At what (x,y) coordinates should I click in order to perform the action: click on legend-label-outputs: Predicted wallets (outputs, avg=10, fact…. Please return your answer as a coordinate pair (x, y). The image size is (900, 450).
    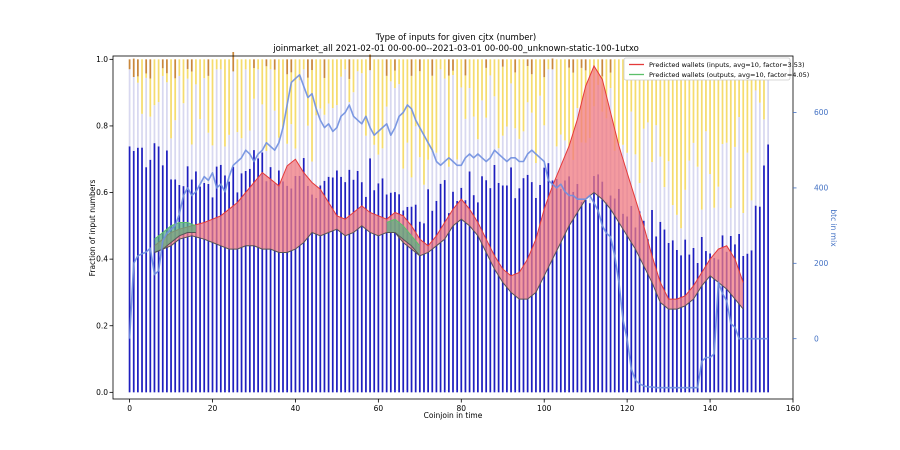
    Looking at the image, I should click on (729, 75).